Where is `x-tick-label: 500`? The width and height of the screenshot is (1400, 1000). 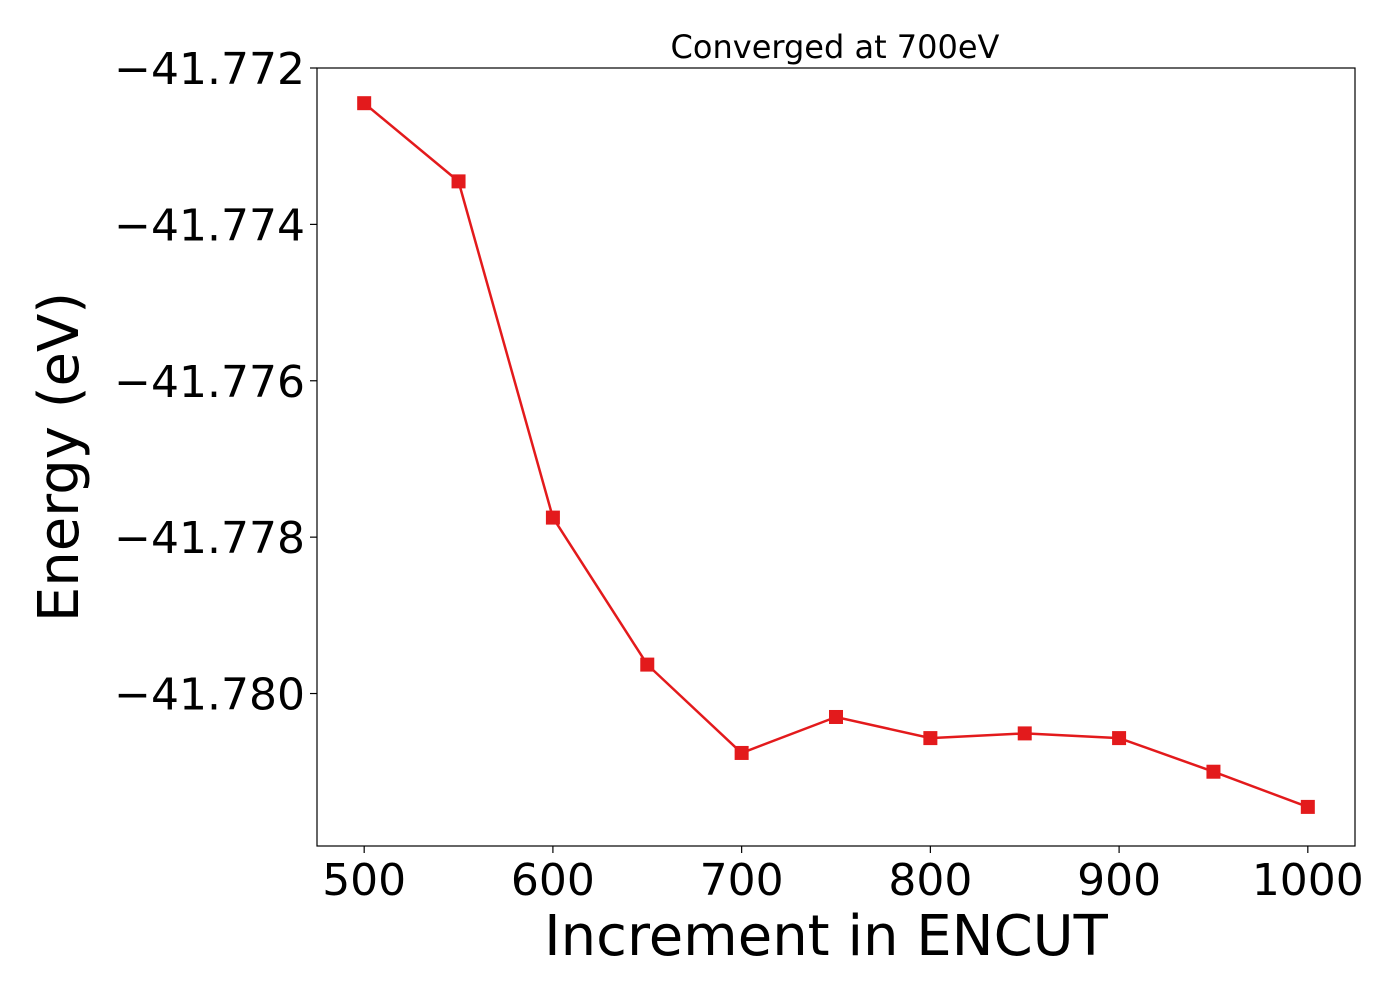 x-tick-label: 500 is located at coordinates (364, 880).